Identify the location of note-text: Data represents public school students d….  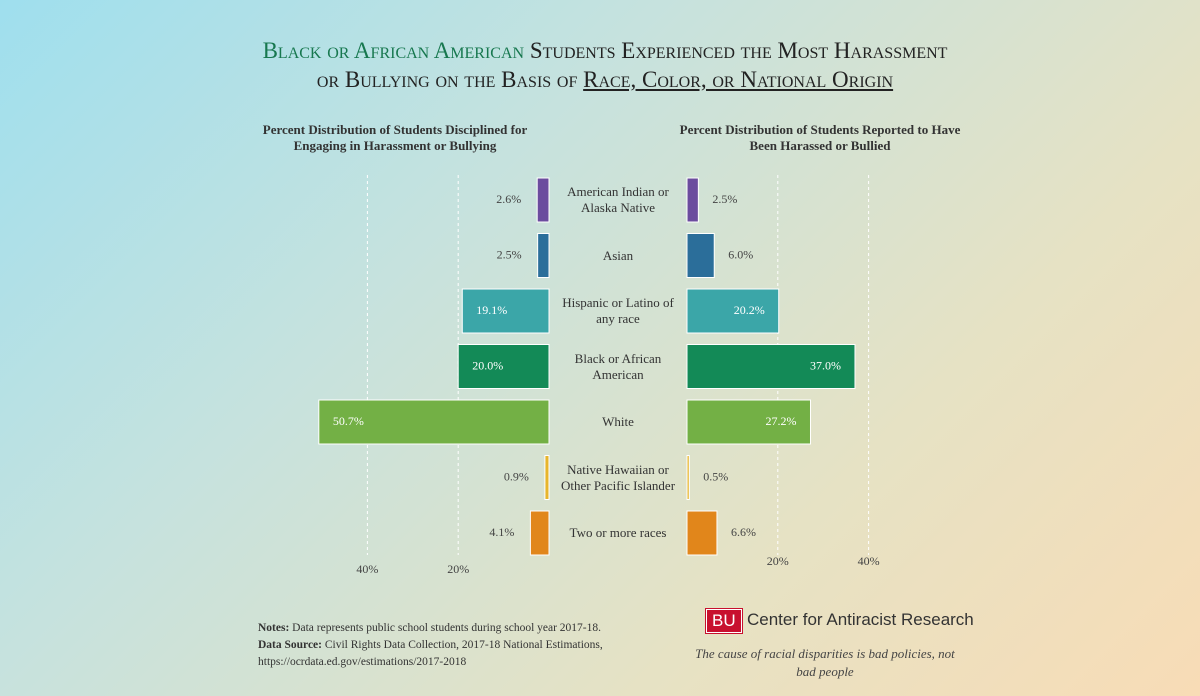
(447, 628).